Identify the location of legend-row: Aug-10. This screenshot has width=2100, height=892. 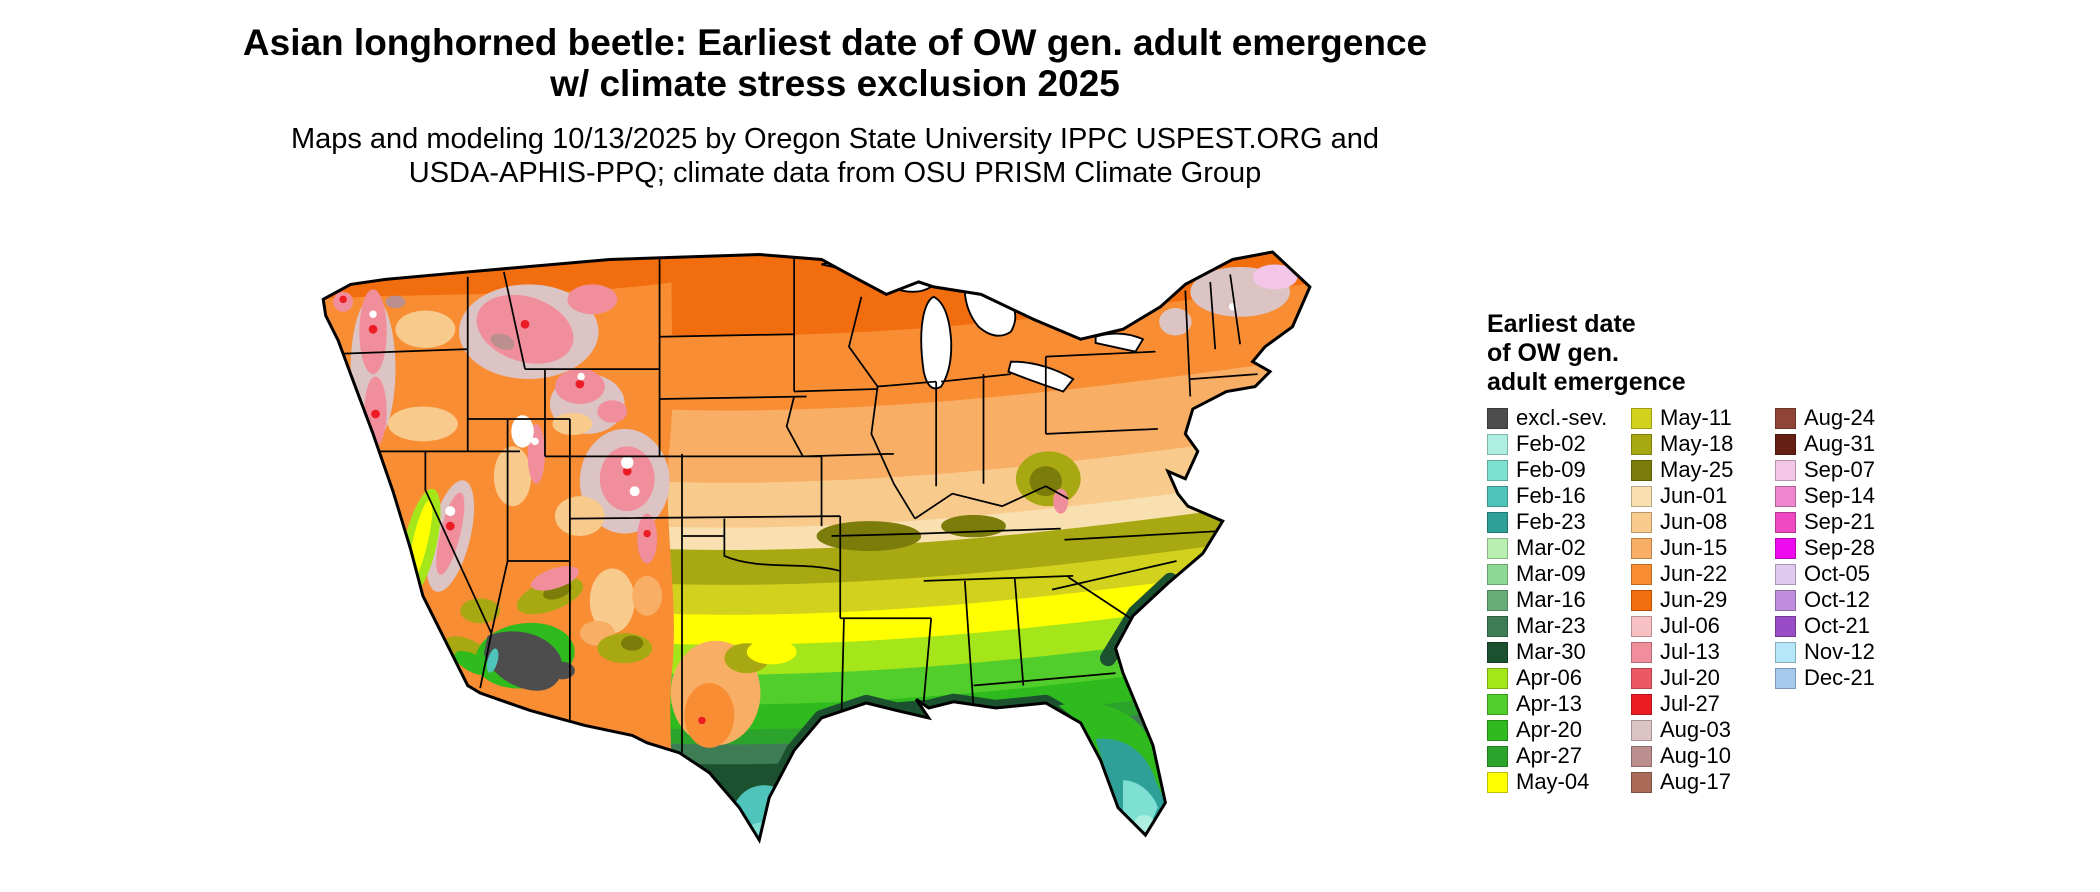
(1703, 756).